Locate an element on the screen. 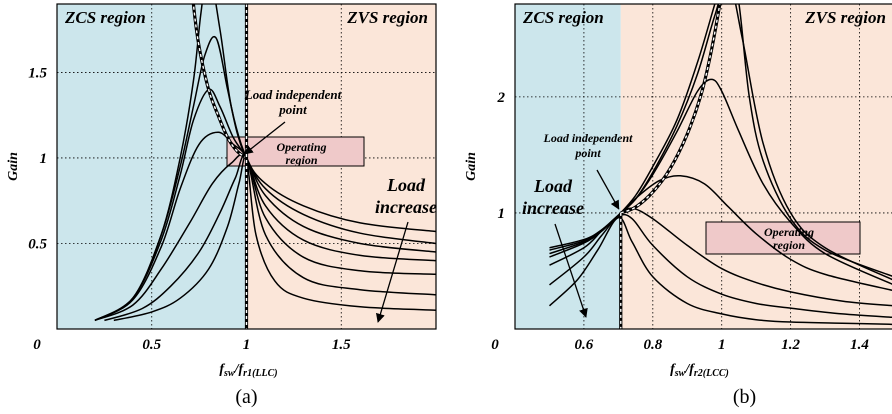 Image resolution: width=892 pixels, height=414 pixels. panel-label: (b) is located at coordinates (744, 397).